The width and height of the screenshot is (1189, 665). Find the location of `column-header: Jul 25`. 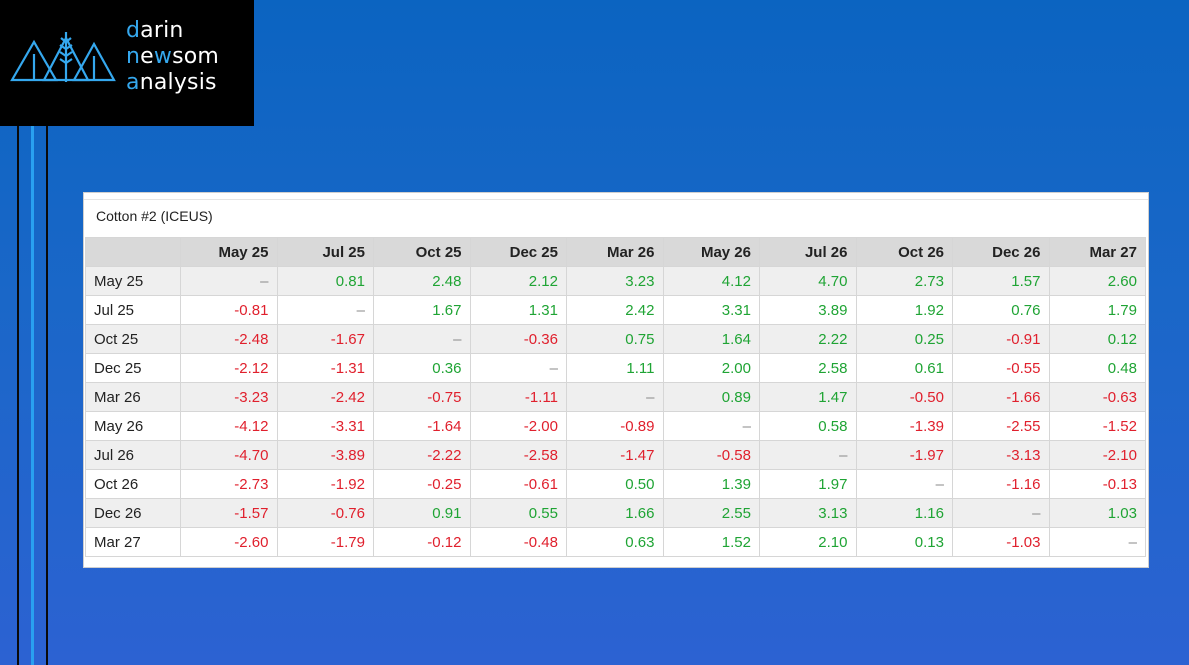

column-header: Jul 25 is located at coordinates (325, 252).